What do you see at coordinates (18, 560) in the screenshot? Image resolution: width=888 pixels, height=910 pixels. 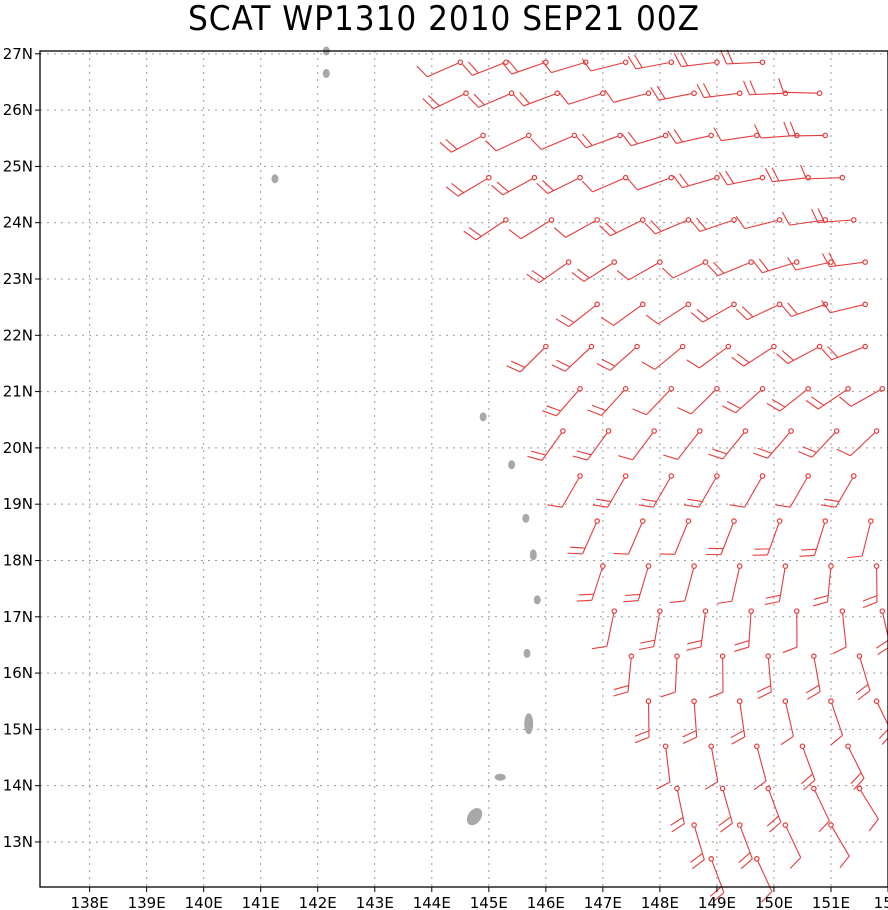 I see `y-tick-label: 18N` at bounding box center [18, 560].